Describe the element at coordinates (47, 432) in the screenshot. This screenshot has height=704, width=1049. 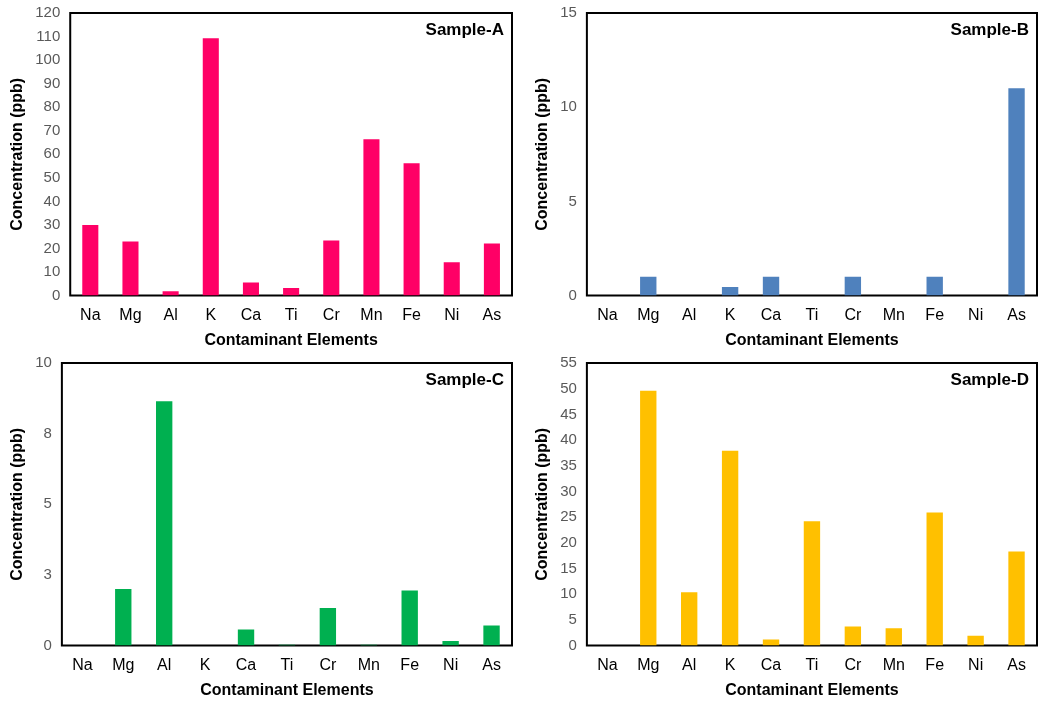
I see `y-tick-label: 8` at that location.